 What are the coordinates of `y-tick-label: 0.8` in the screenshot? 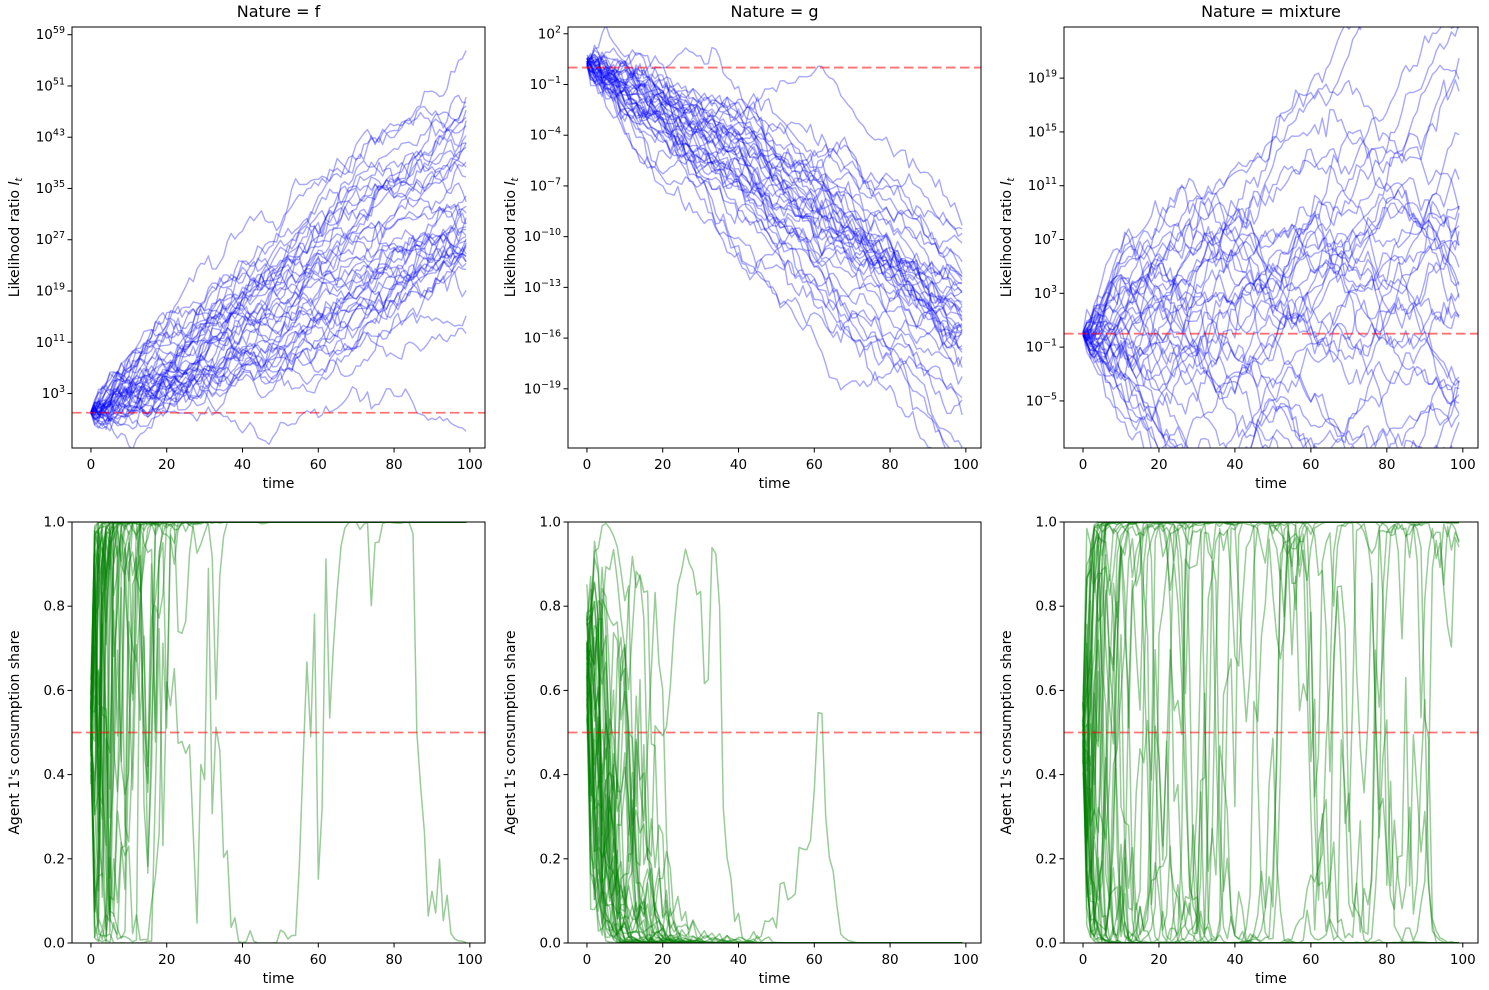 It's located at (54, 607).